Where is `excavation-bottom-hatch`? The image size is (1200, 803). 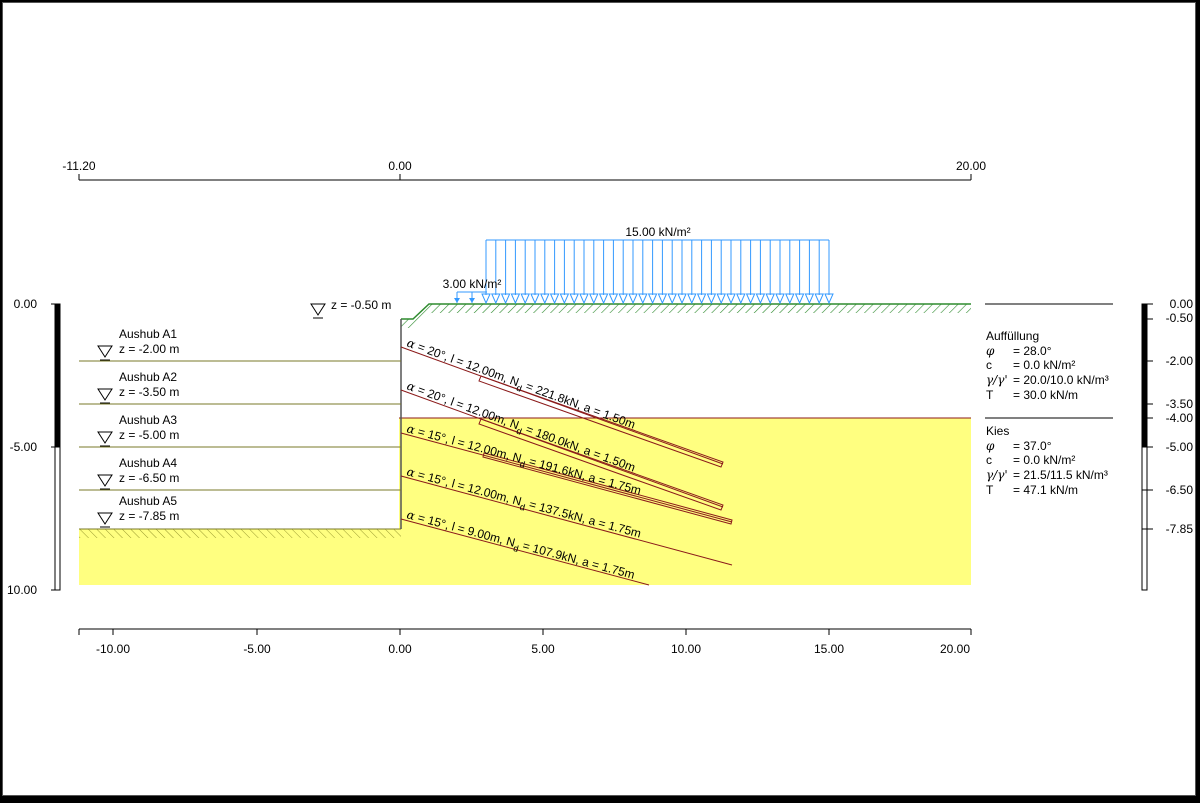 excavation-bottom-hatch is located at coordinates (240, 533).